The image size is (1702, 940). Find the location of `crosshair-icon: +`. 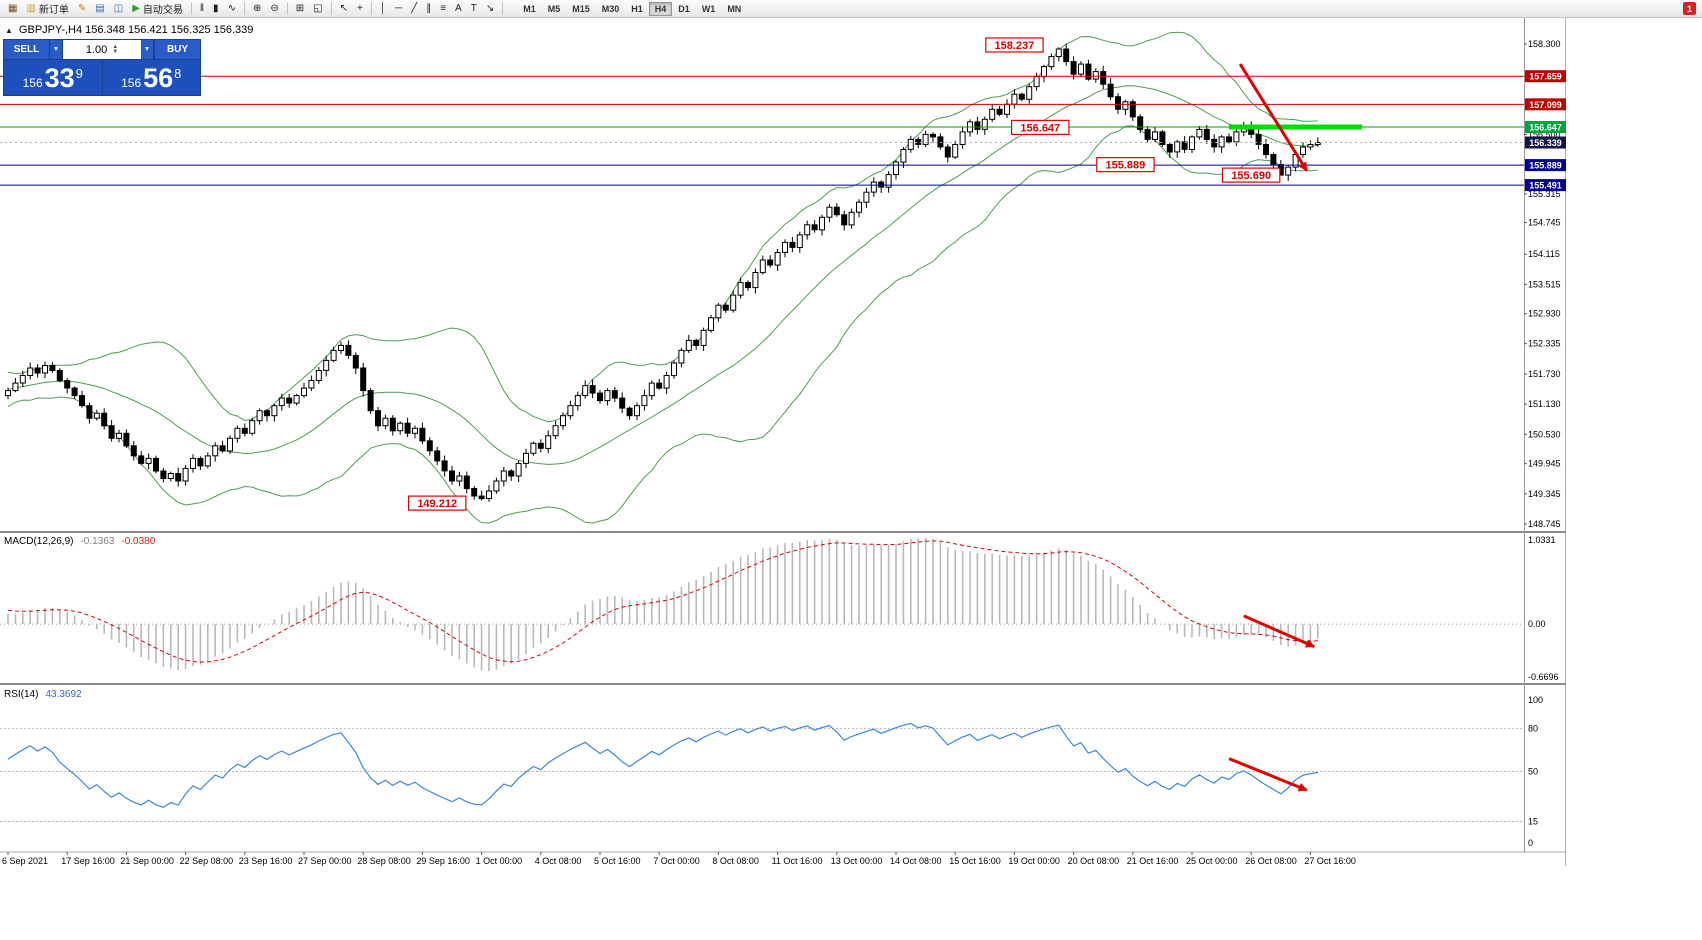

crosshair-icon: + is located at coordinates (359, 8).